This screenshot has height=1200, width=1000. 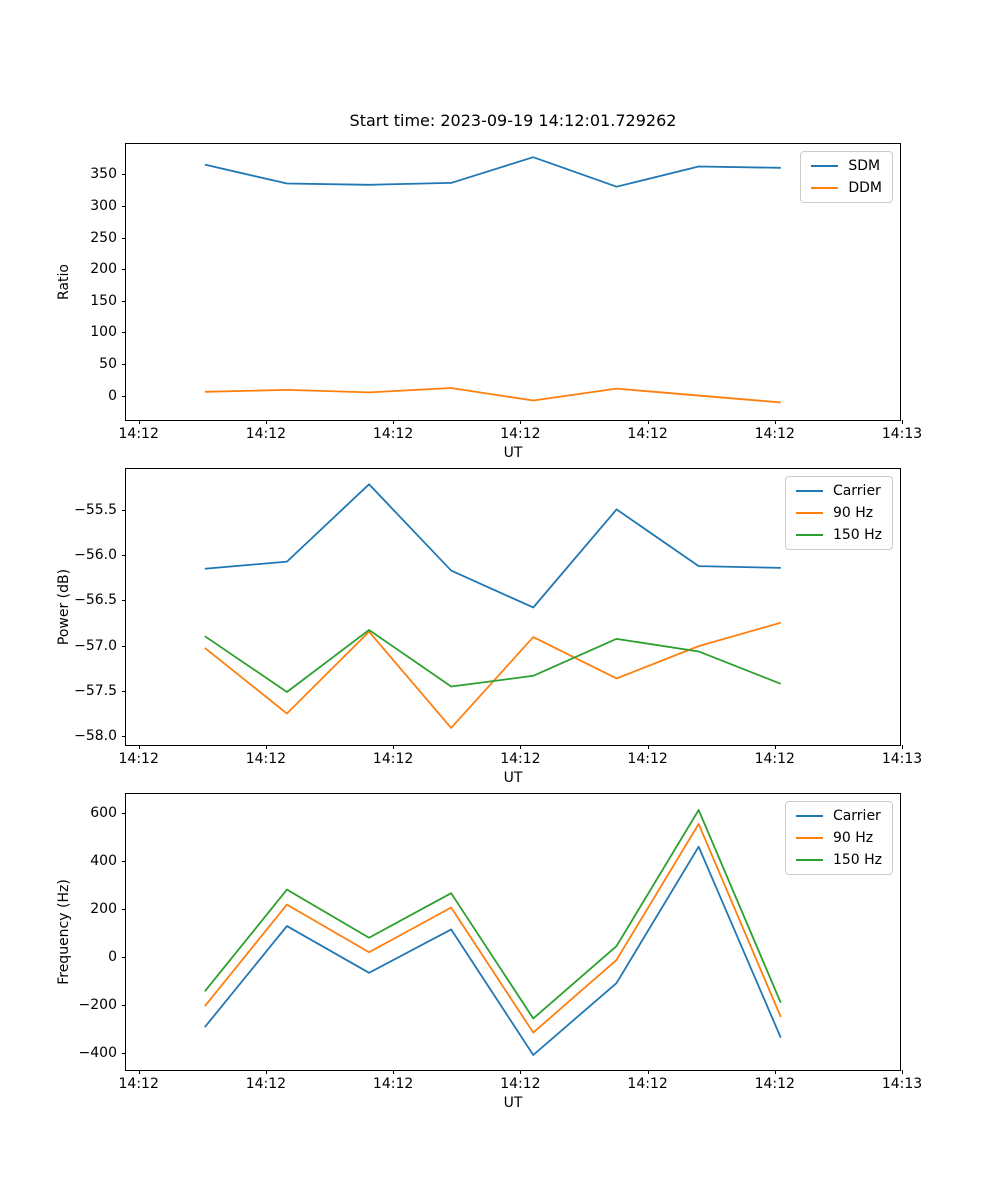 What do you see at coordinates (492, 546) in the screenshot?
I see `series-line-carrier` at bounding box center [492, 546].